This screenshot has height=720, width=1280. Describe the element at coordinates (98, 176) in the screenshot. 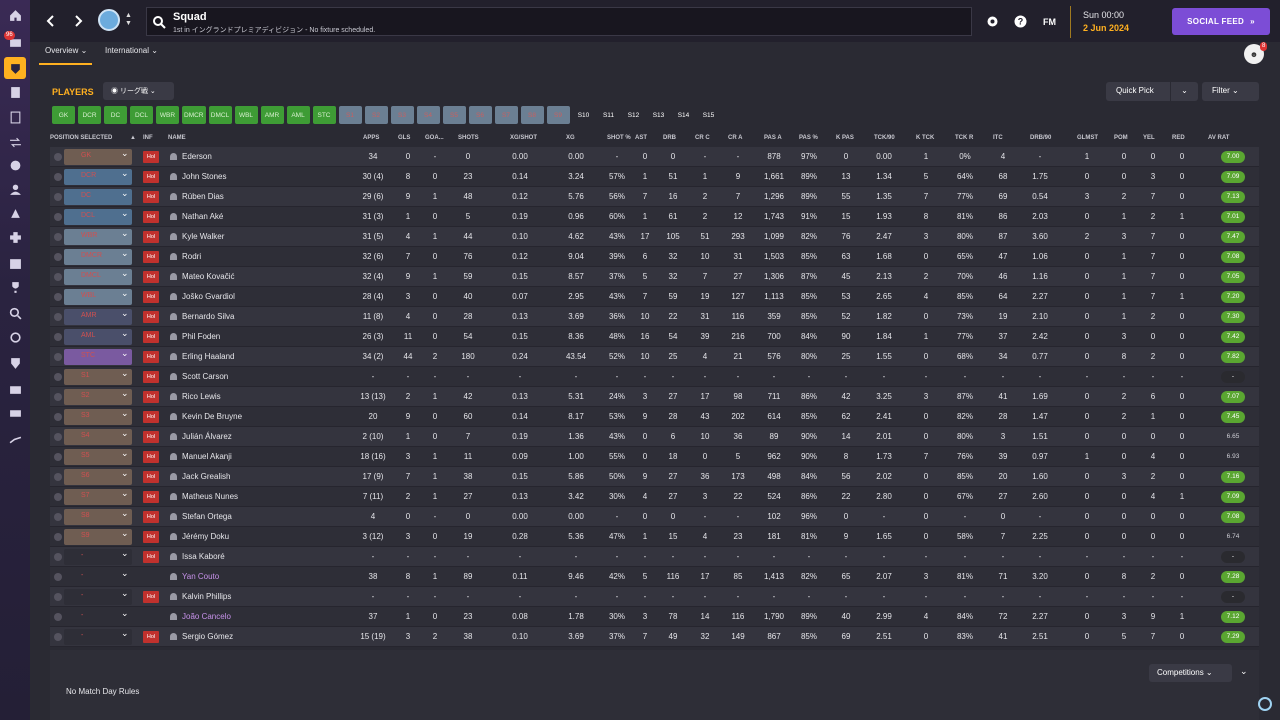

I see `position-selected-dropdown: DCR` at that location.